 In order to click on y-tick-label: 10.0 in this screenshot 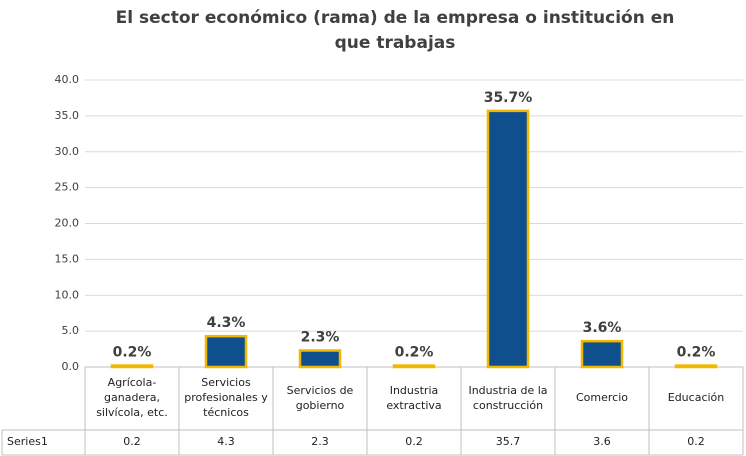, I will do `click(67, 294)`.